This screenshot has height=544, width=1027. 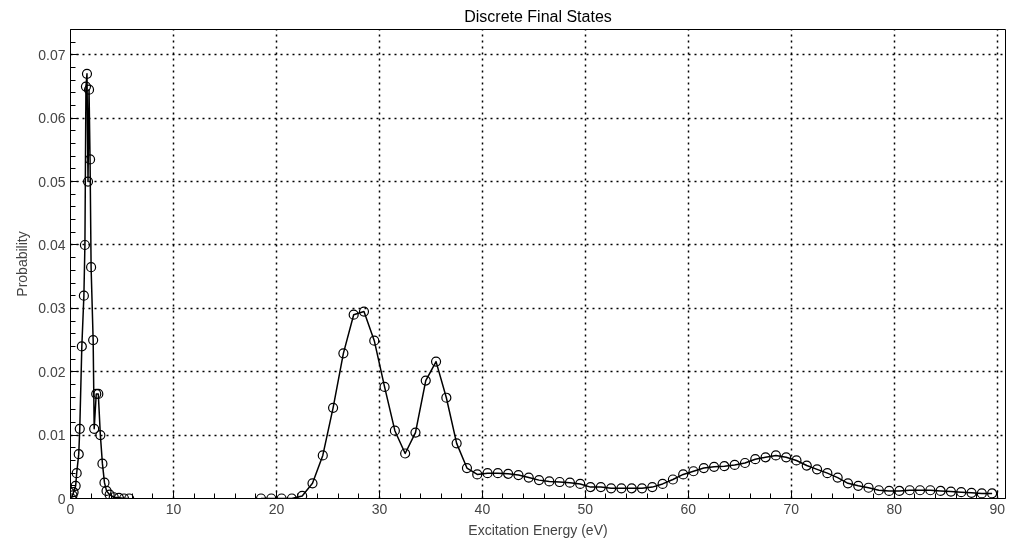 What do you see at coordinates (688, 508) in the screenshot?
I see `x-tick-label: 60` at bounding box center [688, 508].